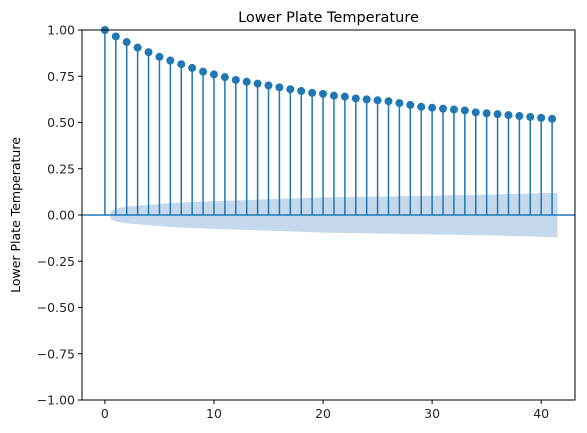 The width and height of the screenshot is (587, 433). I want to click on x-ticks: 0 10 20 30 40, so click(325, 410).